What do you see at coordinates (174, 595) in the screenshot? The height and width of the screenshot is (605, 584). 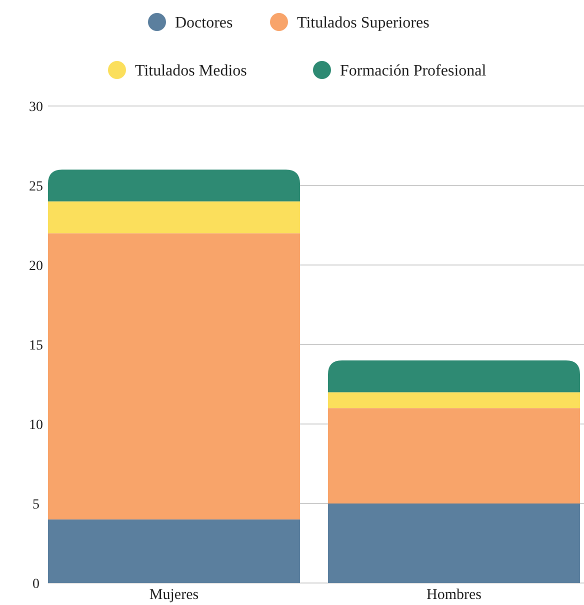 I see `x-tick-label: Mujeres` at bounding box center [174, 595].